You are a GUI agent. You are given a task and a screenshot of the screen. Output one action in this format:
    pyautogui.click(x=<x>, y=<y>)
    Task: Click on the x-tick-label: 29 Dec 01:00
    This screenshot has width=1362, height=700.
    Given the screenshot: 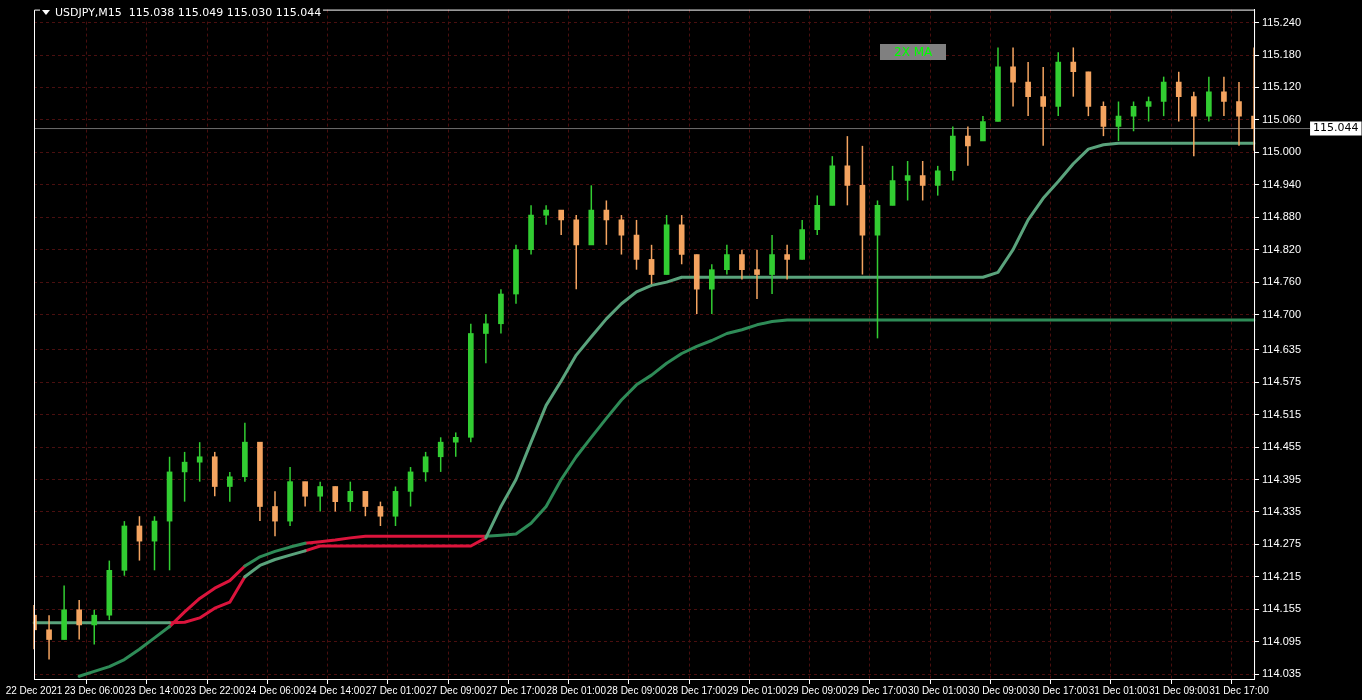 What is the action you would take?
    pyautogui.click(x=757, y=690)
    